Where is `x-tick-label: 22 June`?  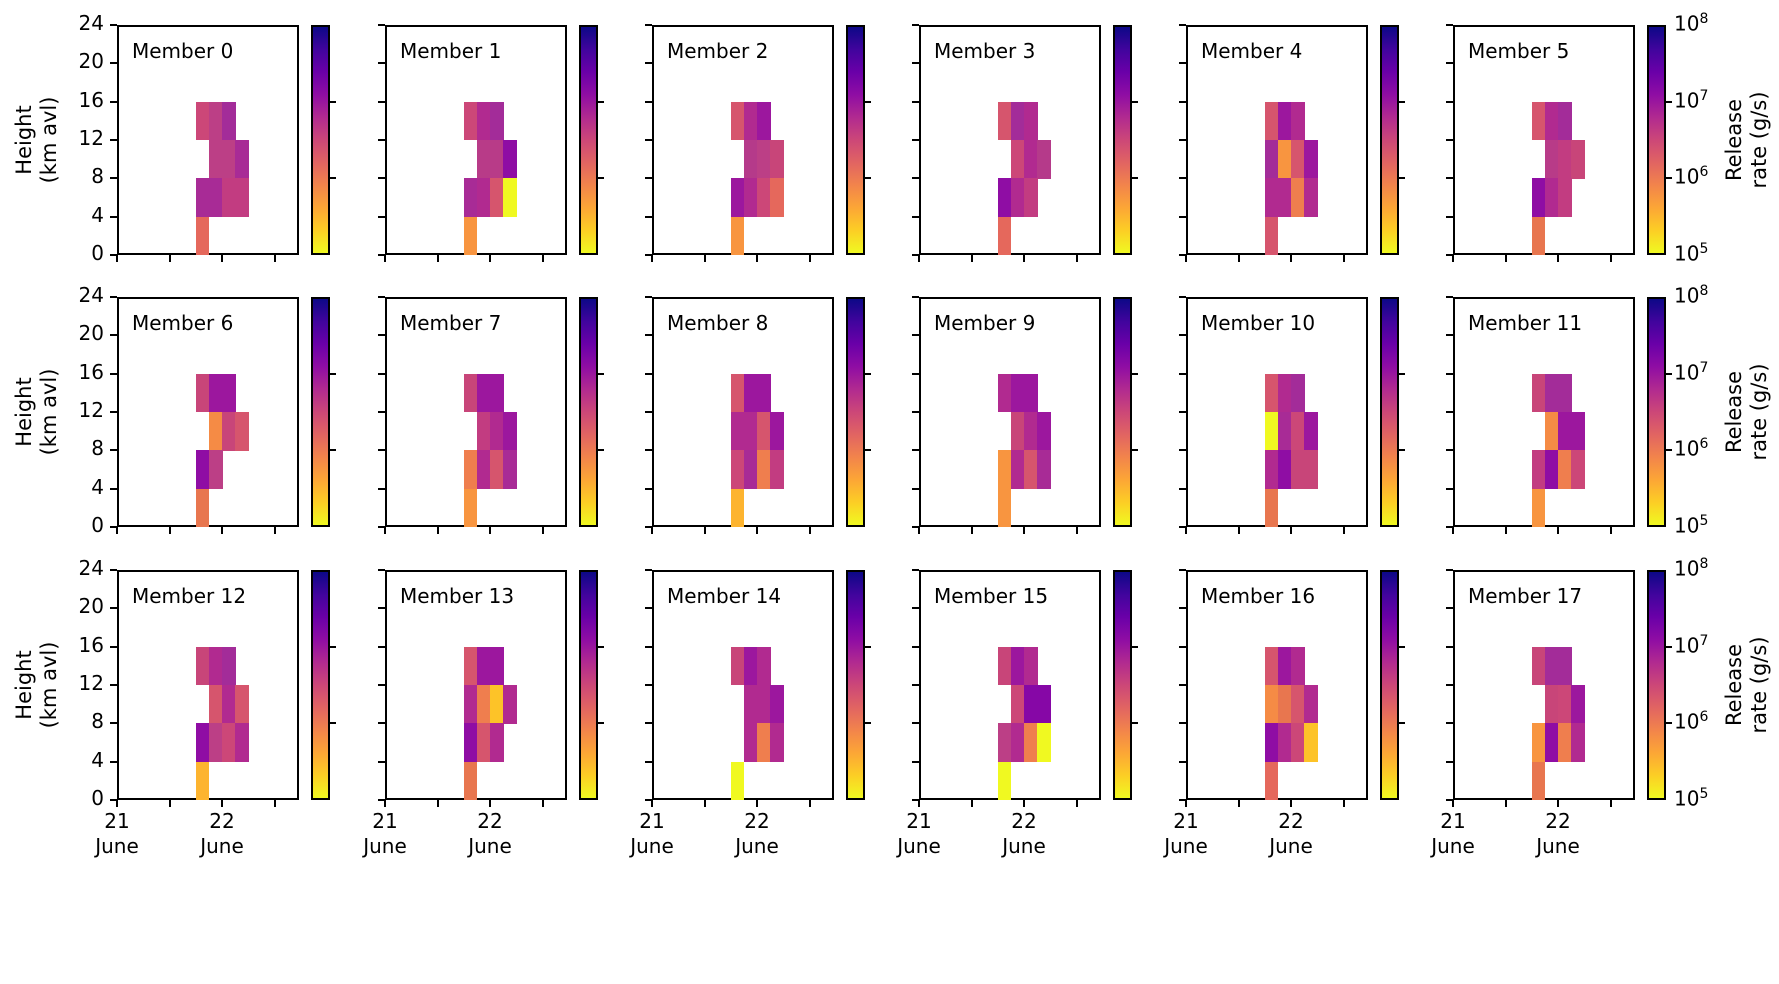
x-tick-label: 22 June is located at coordinates (222, 833).